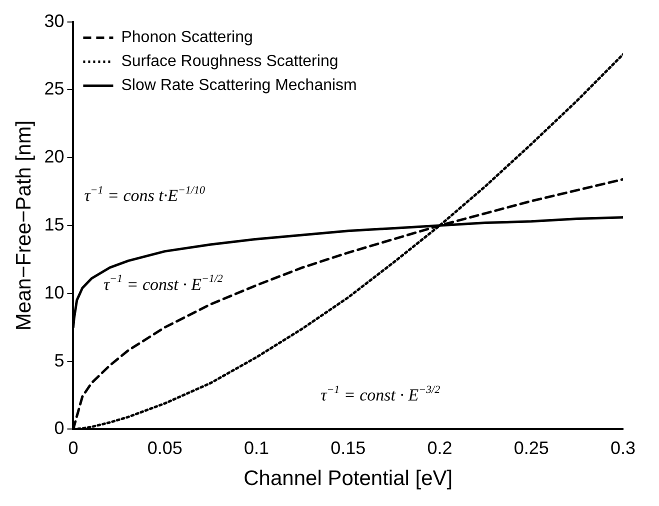  I want to click on y-tick-label: 5, so click(59, 360).